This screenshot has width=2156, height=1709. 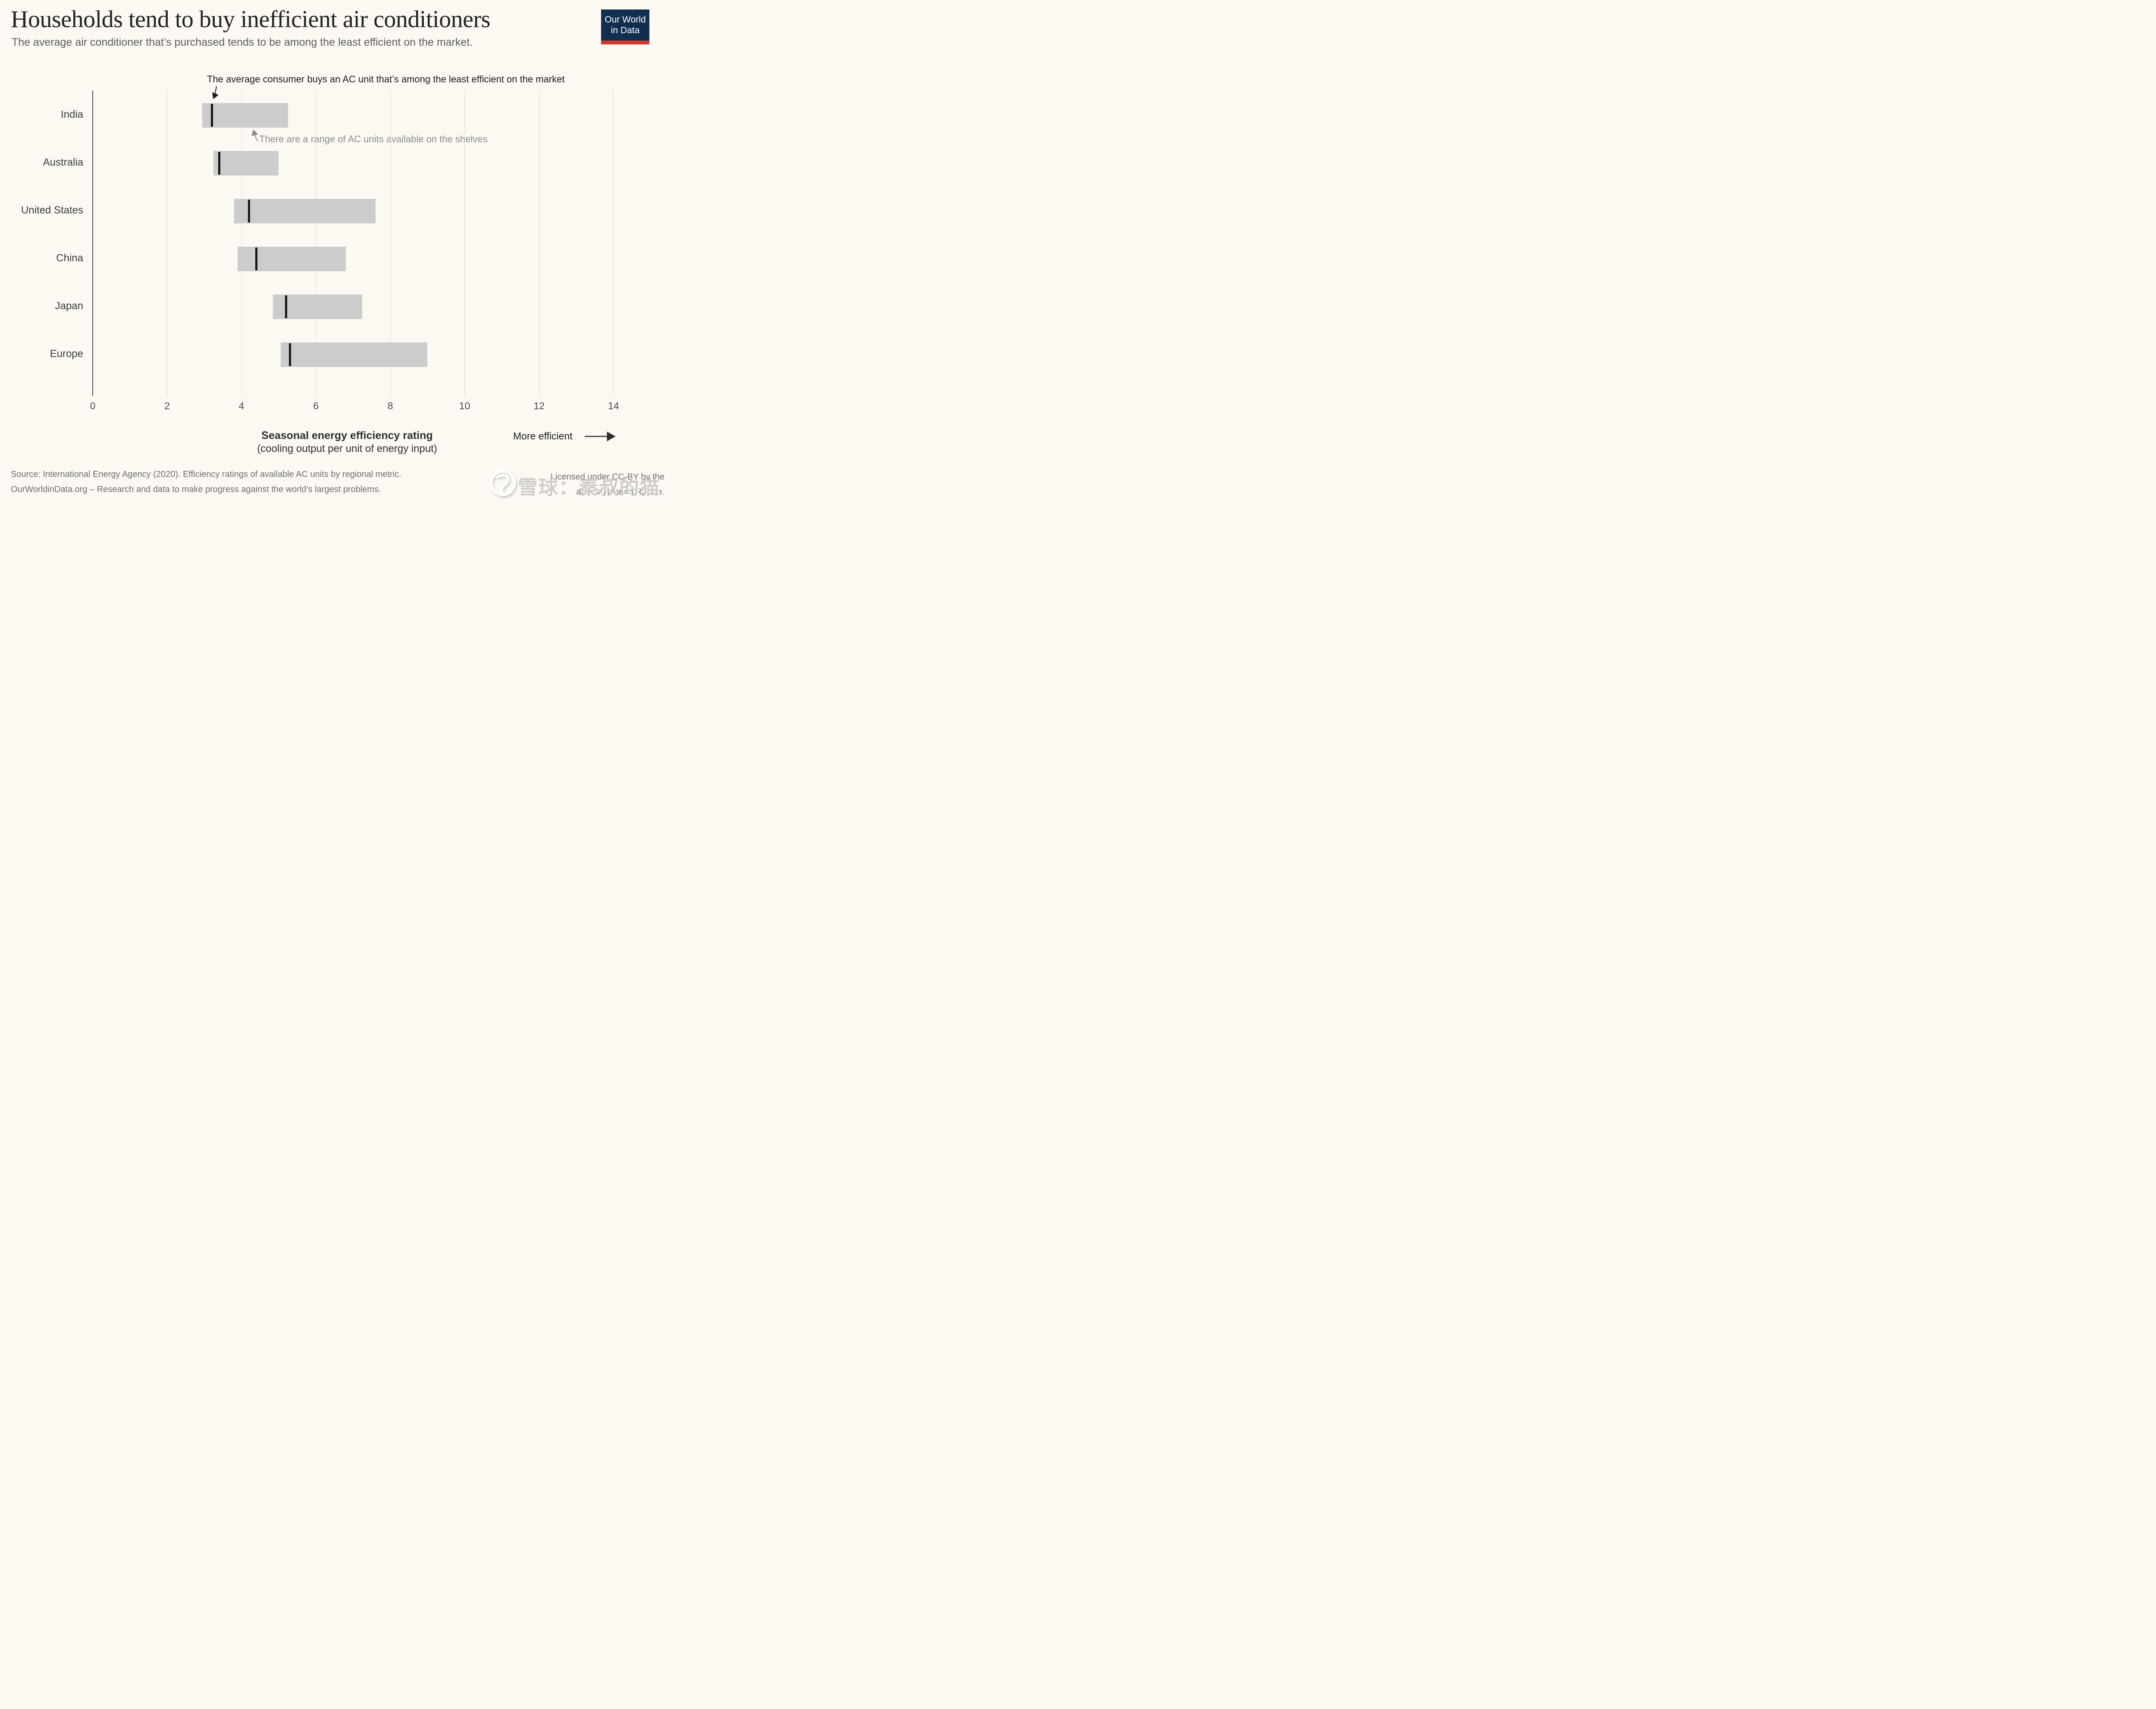 I want to click on country-label: United States, so click(x=52, y=210).